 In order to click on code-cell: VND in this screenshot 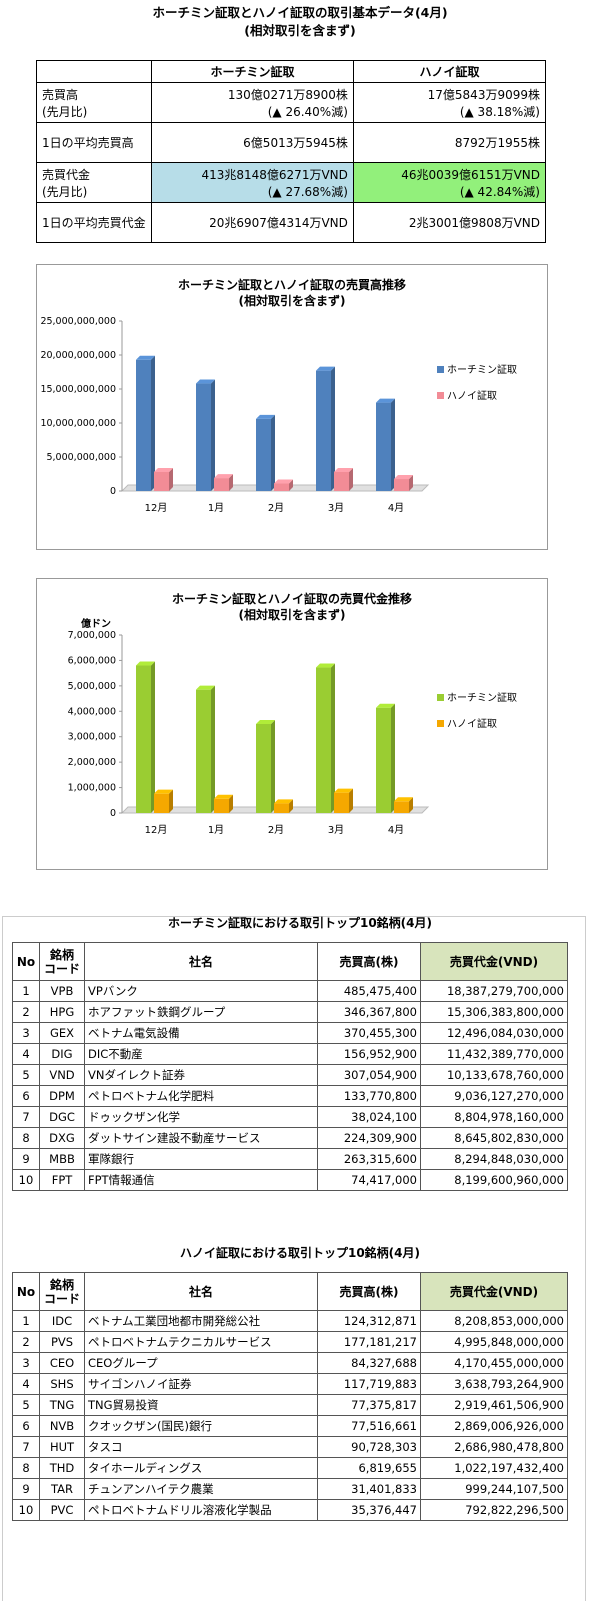, I will do `click(62, 1075)`.